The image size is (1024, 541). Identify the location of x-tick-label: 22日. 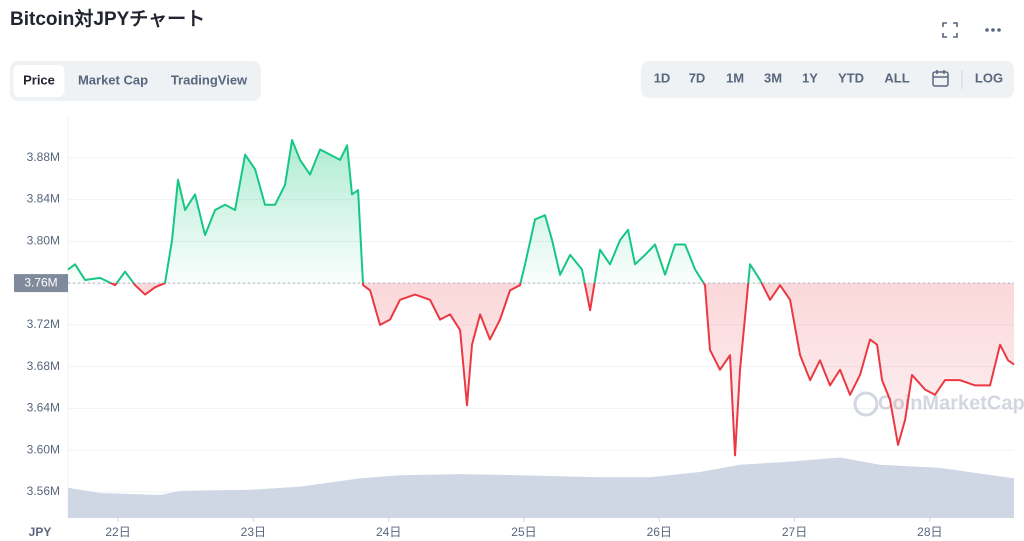
(117, 532).